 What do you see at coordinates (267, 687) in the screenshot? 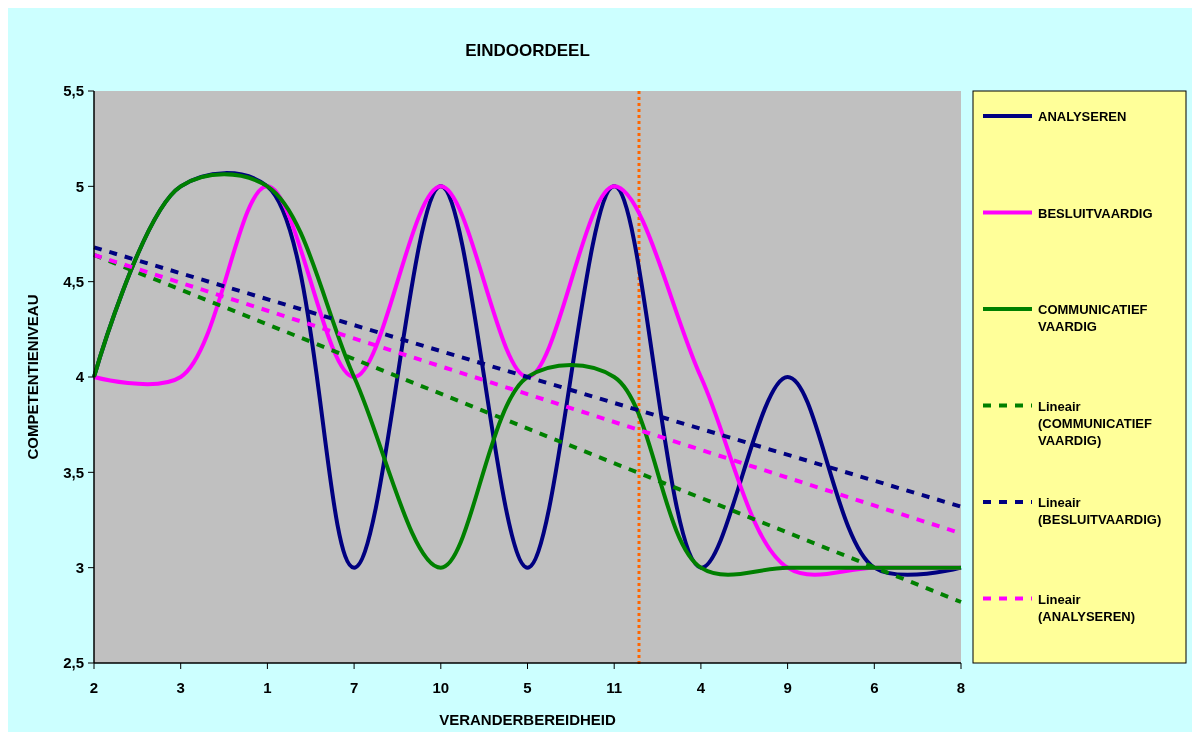
I see `x-tick-label: 1` at bounding box center [267, 687].